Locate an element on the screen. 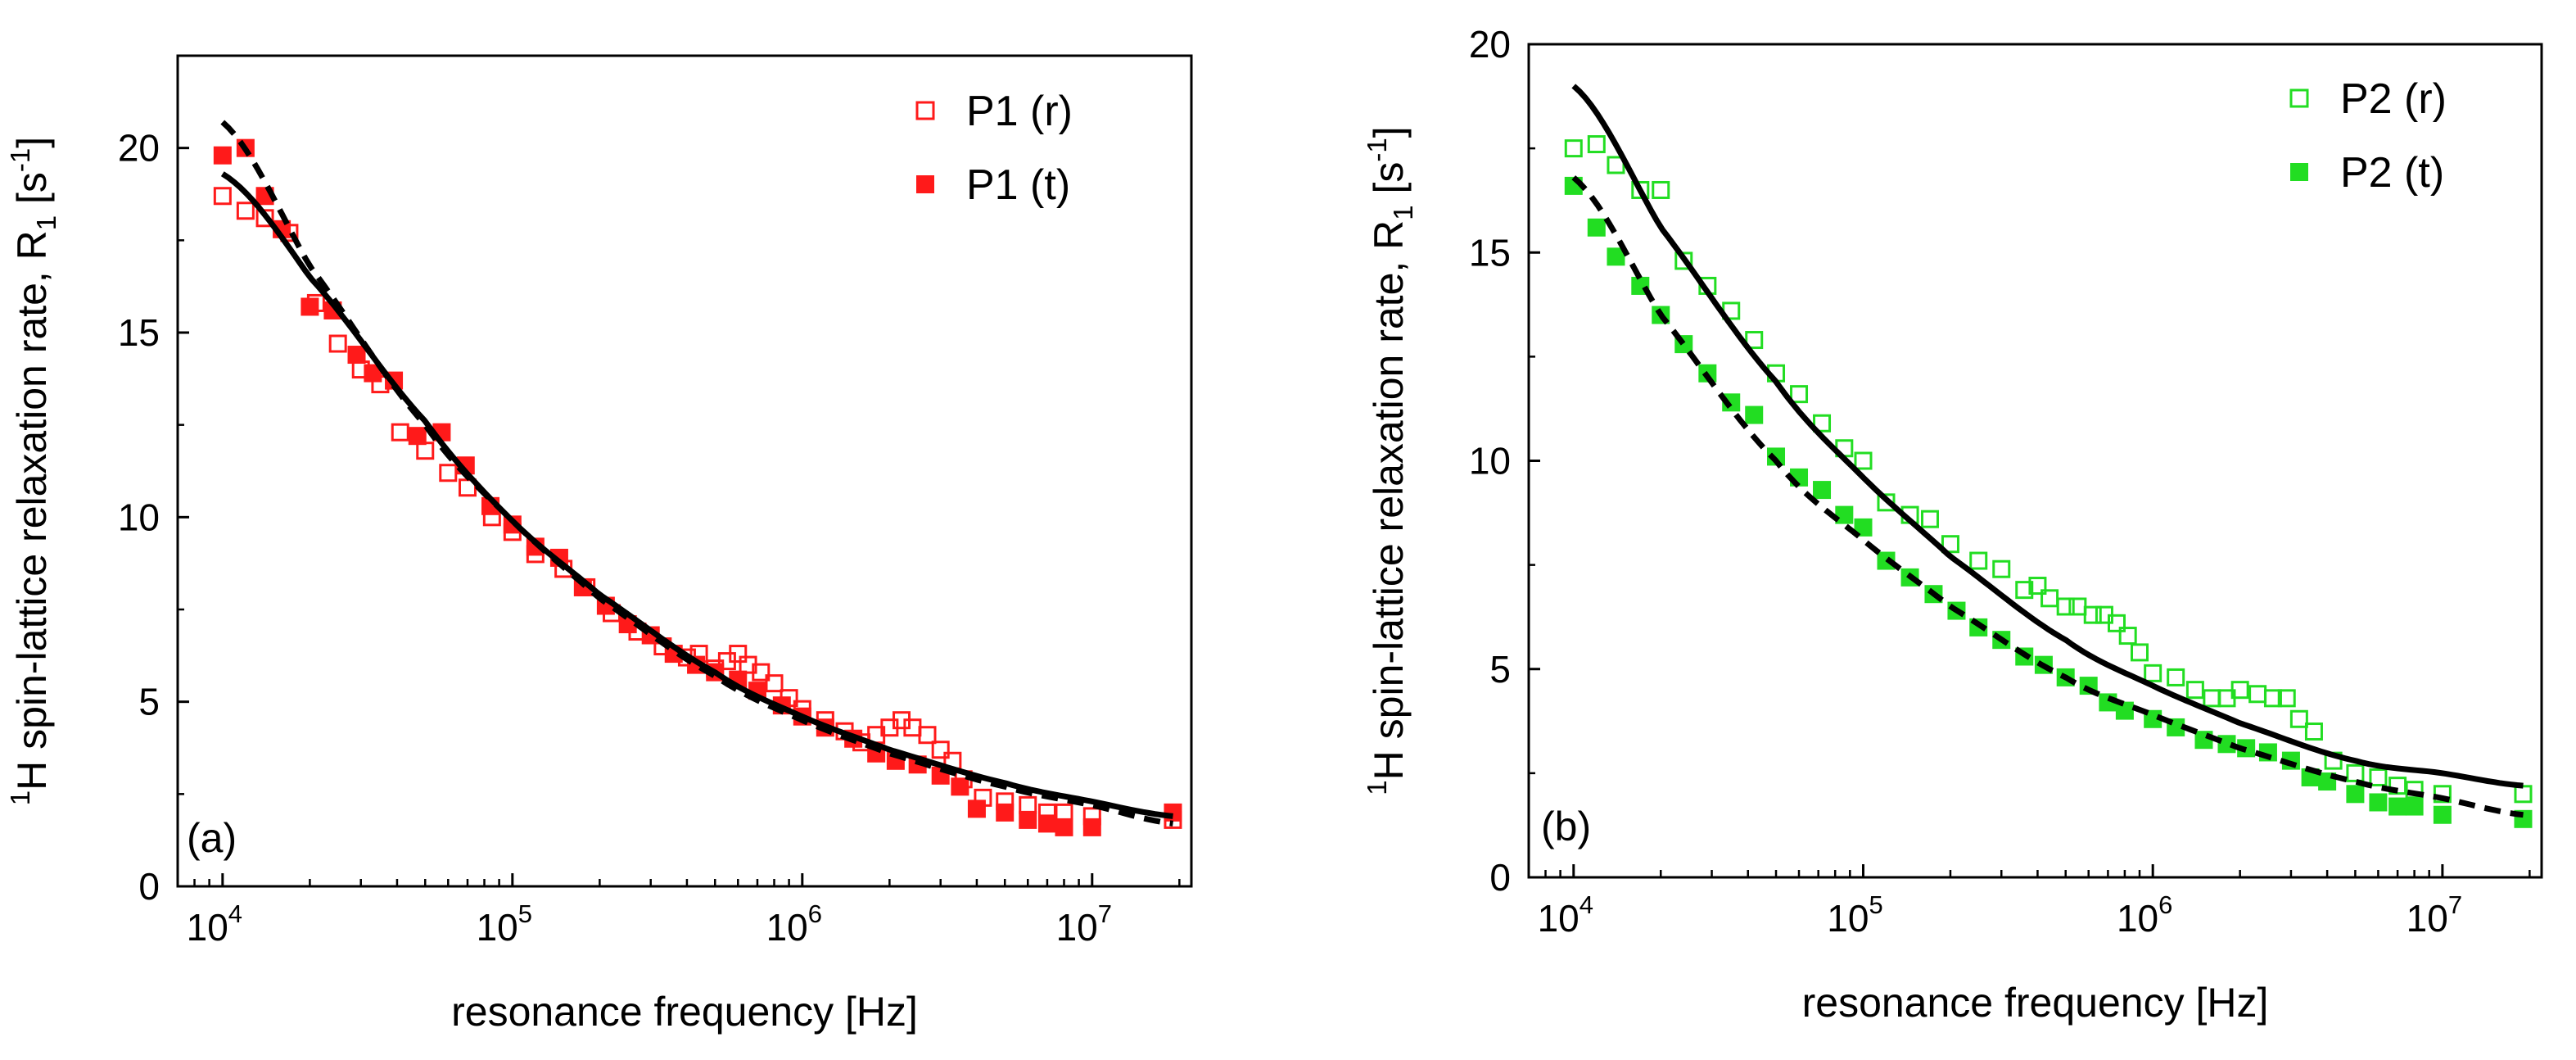 The image size is (2576, 1060). legend-label: P1 (t) is located at coordinates (1018, 185).